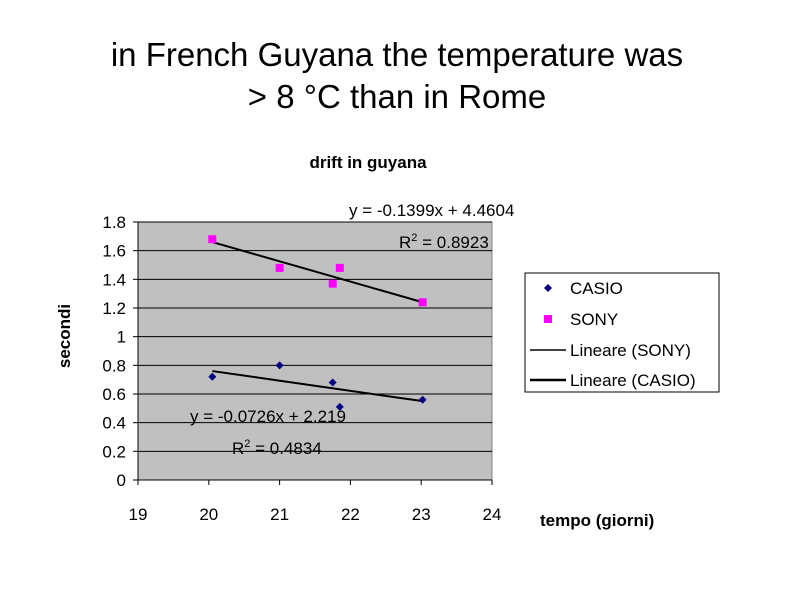 Image resolution: width=794 pixels, height=595 pixels. Describe the element at coordinates (421, 514) in the screenshot. I see `x-tick-label: 23` at that location.